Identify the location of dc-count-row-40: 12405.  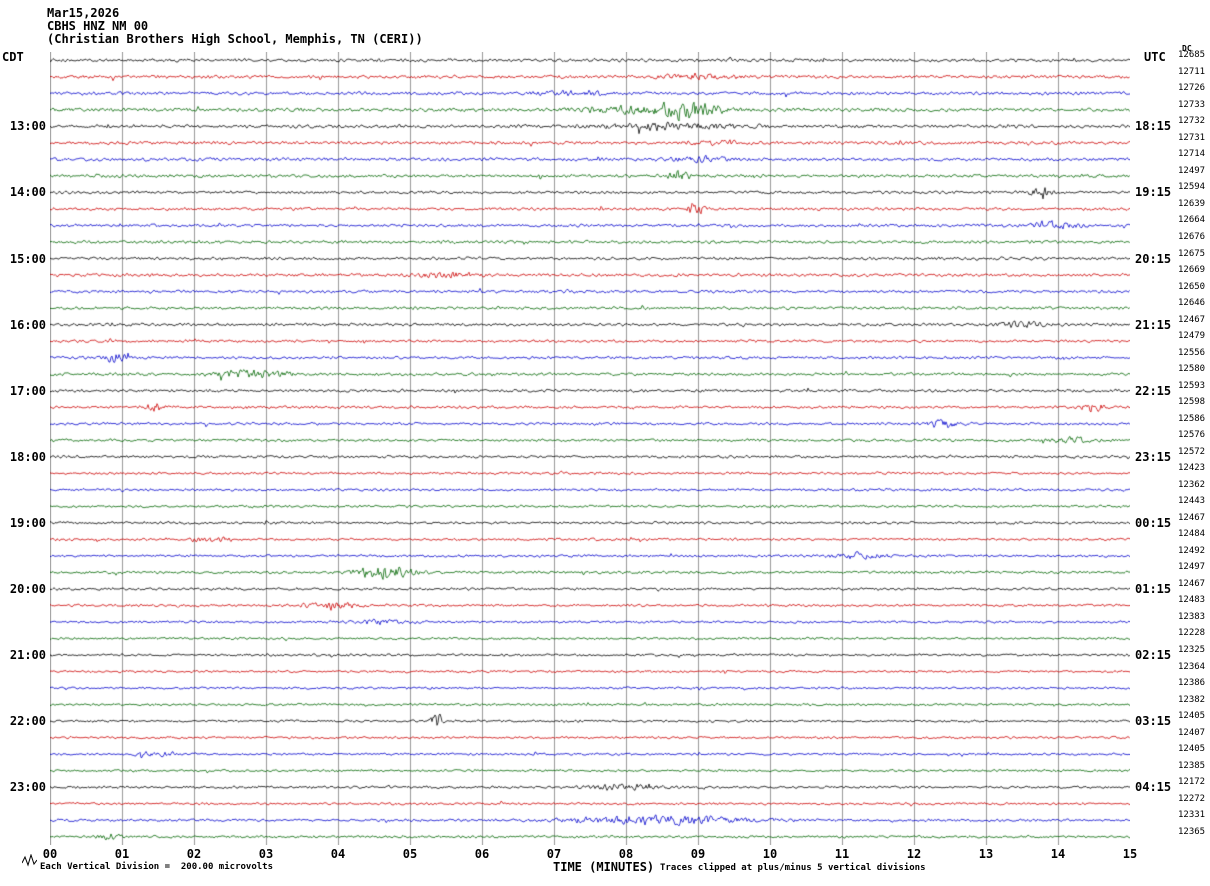
(1192, 716).